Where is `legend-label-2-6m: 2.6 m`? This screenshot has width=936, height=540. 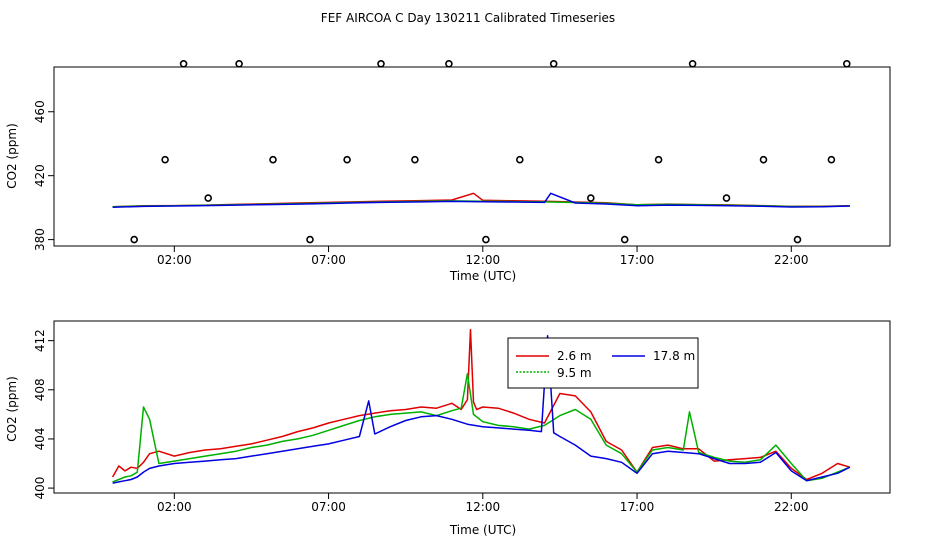
legend-label-2-6m: 2.6 m is located at coordinates (574, 356).